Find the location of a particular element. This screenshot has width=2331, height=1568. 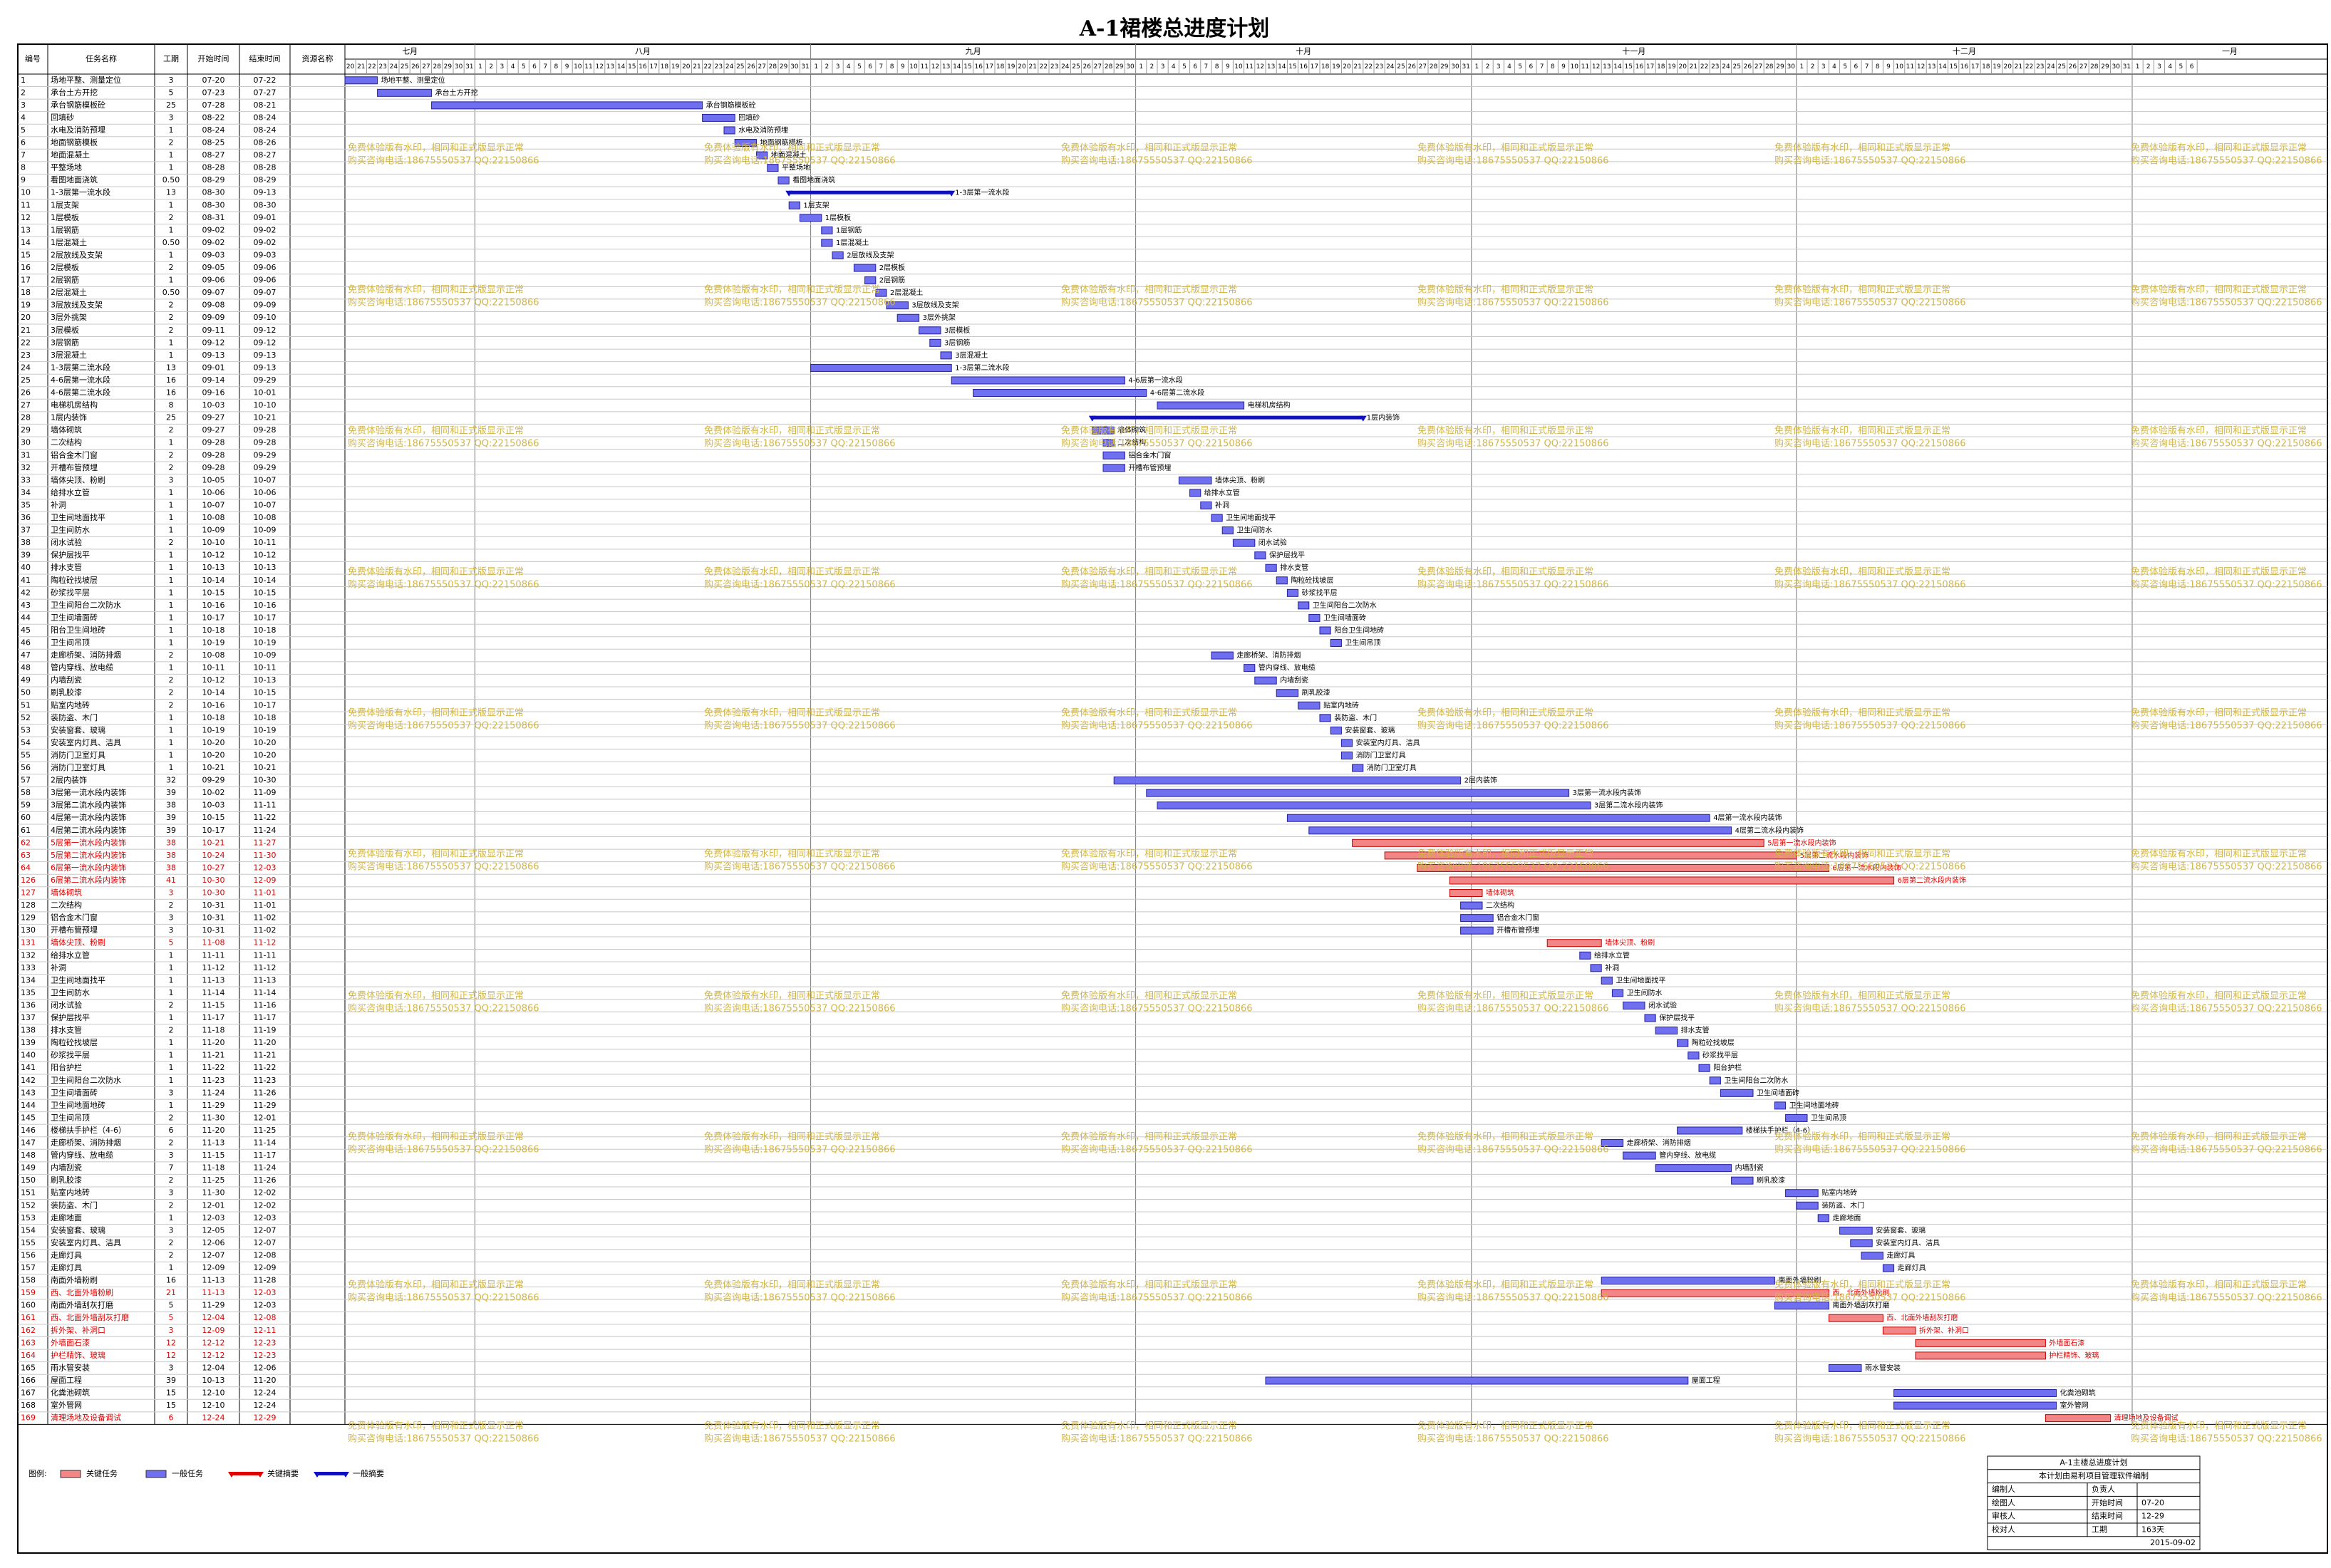

cell: 5层第二流水段内装饰 is located at coordinates (88, 855).